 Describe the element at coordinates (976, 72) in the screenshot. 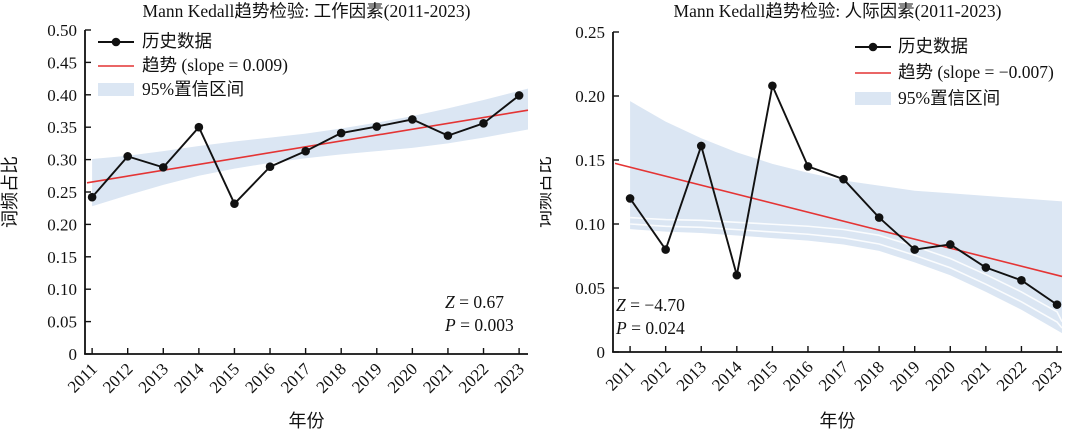

I see `legend-trend-label: 趋势 (slope = −0.007)` at that location.